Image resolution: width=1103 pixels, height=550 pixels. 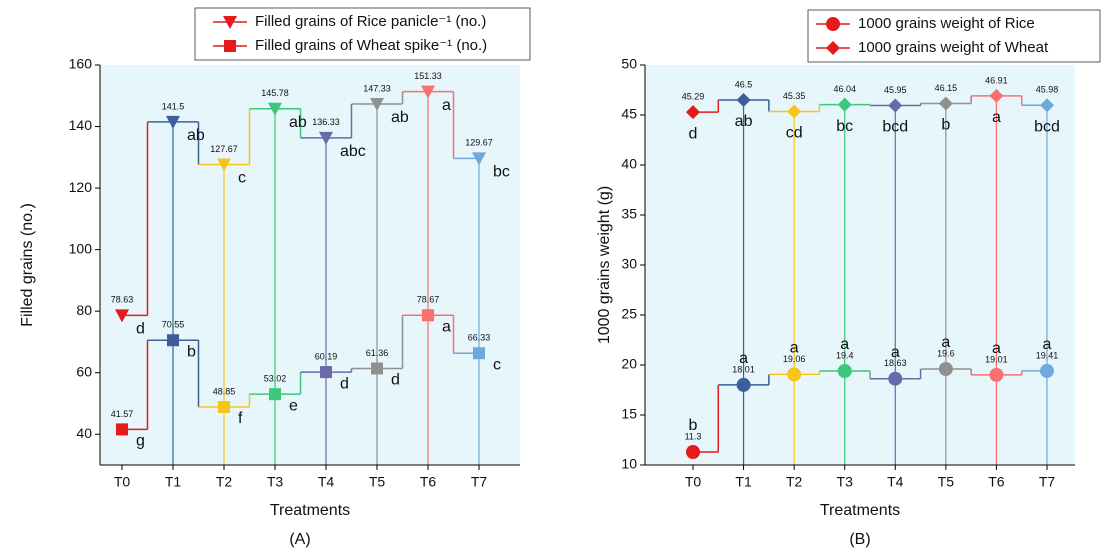 What do you see at coordinates (1047, 355) in the screenshot?
I see `value-label: 19.41` at bounding box center [1047, 355].